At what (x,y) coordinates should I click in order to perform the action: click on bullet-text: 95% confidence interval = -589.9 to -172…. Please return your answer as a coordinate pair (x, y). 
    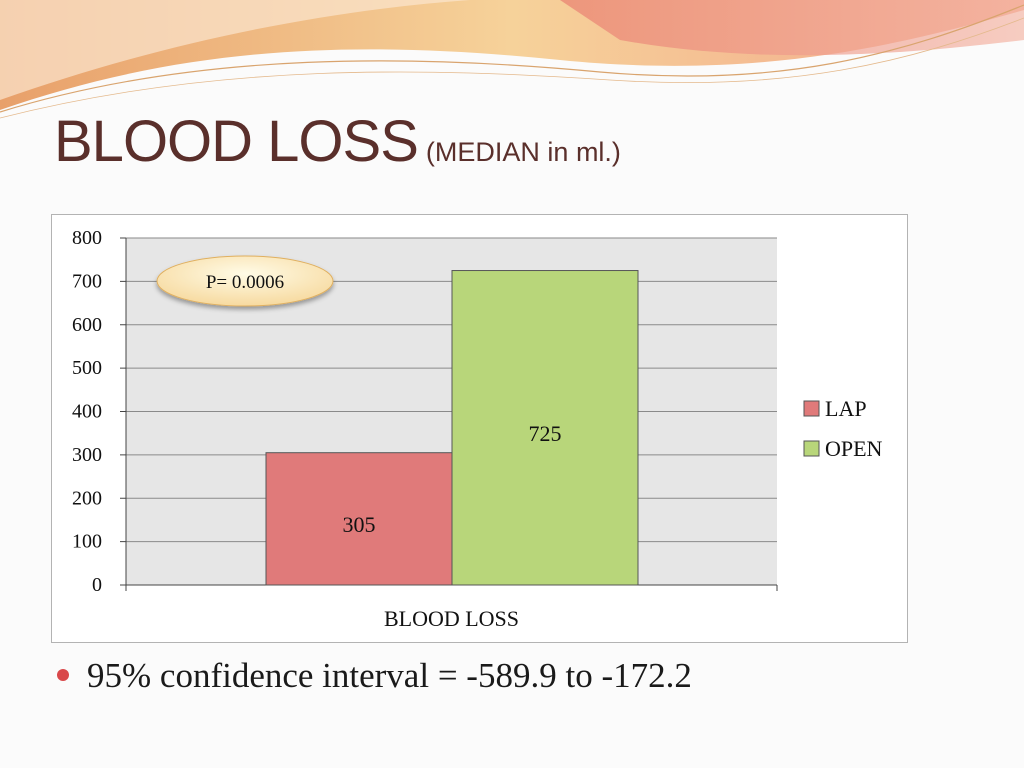
    Looking at the image, I should click on (389, 675).